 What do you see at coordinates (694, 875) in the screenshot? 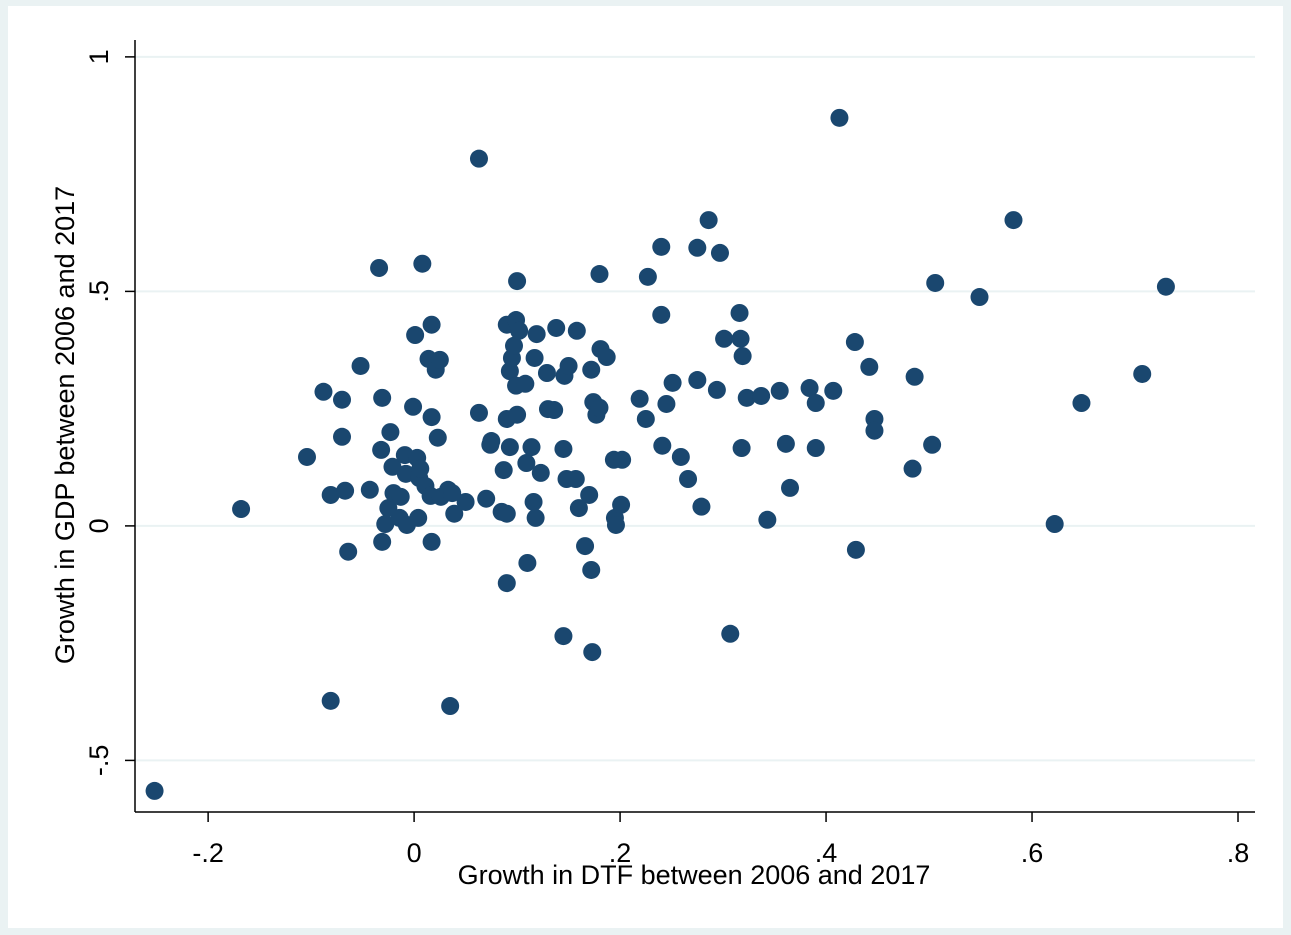
I see `x-axis-title: Growth in DTF between 2006 and 2017` at bounding box center [694, 875].